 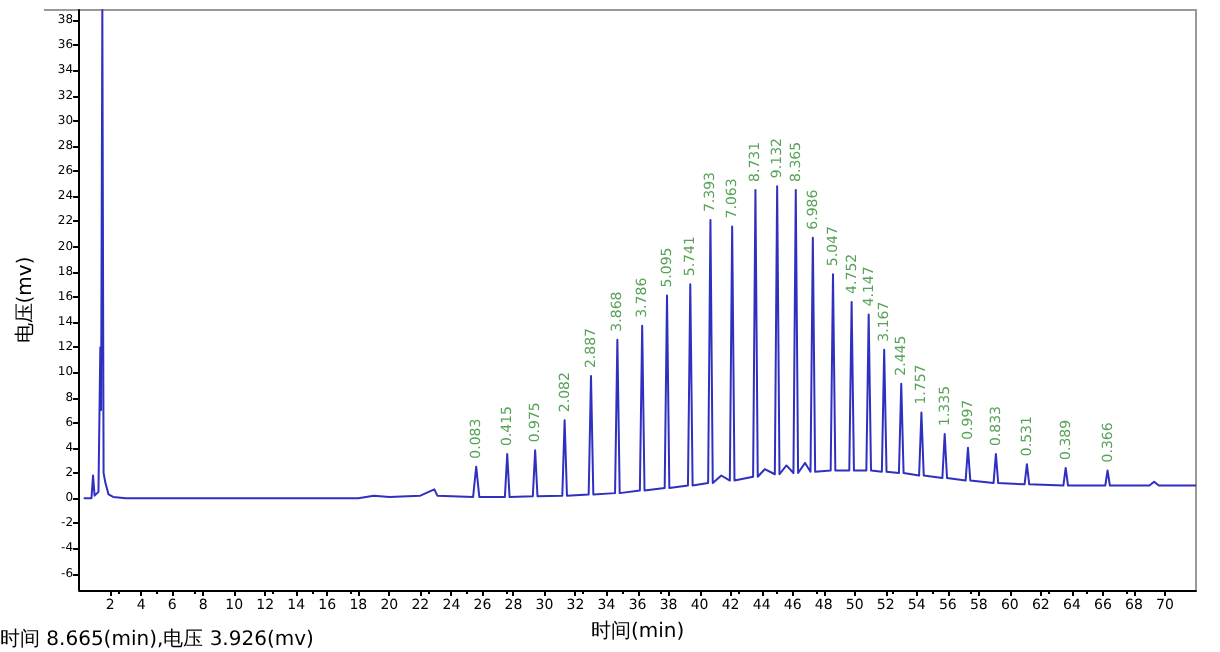 What do you see at coordinates (25, 300) in the screenshot?
I see `y-axis-title: 电压(mv)` at bounding box center [25, 300].